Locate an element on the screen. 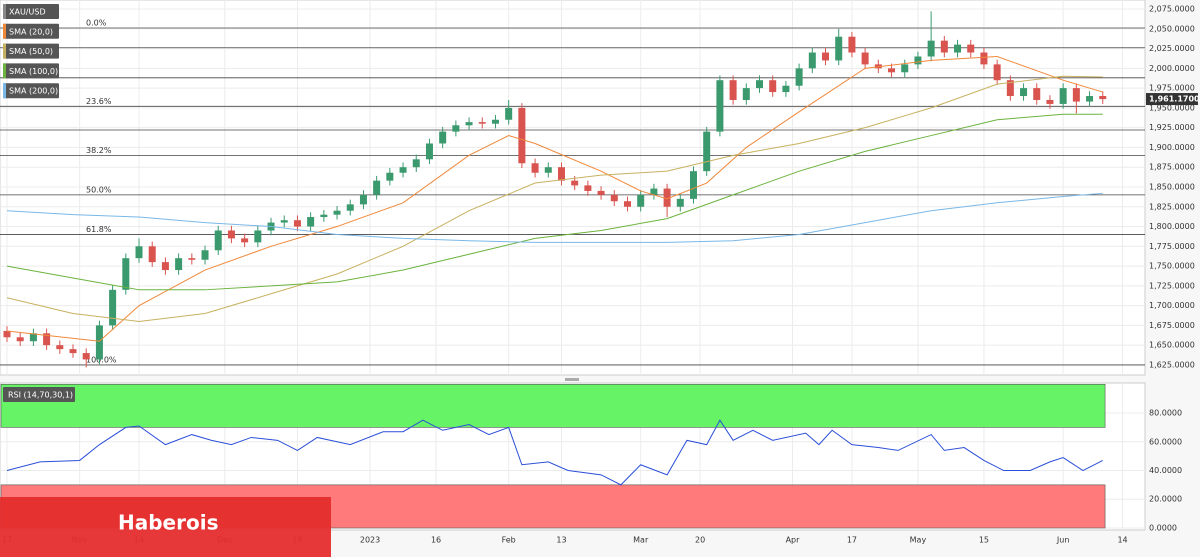 The width and height of the screenshot is (1200, 557). y-tick-label: 2,075.0000 is located at coordinates (1172, 9).